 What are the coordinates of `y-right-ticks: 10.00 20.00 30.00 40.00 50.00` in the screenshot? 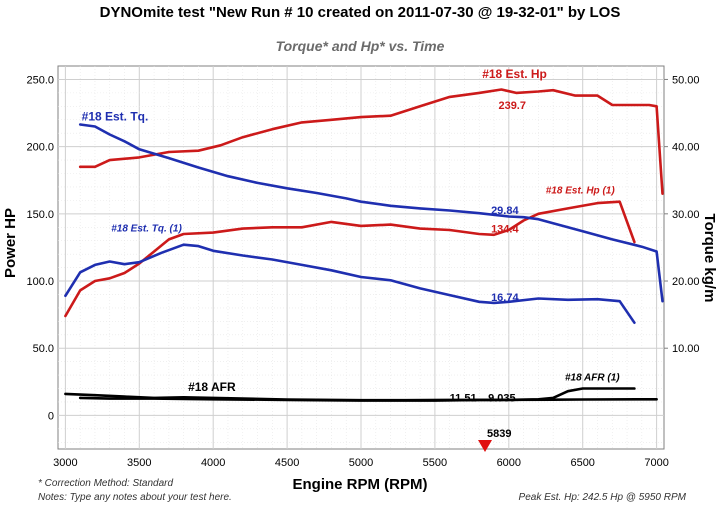 It's located at (682, 214).